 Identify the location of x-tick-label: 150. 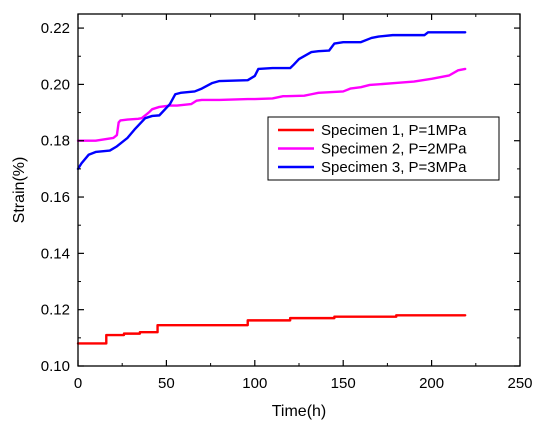
(343, 383).